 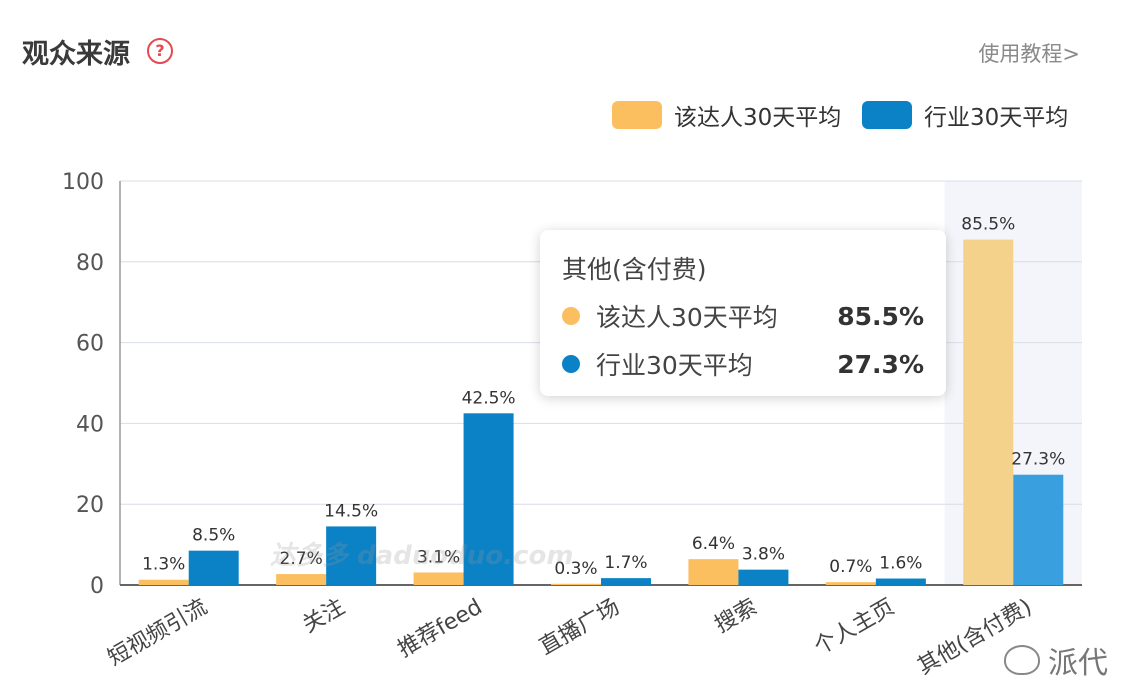 I want to click on bar-data-label: 0.3%, so click(x=575, y=569).